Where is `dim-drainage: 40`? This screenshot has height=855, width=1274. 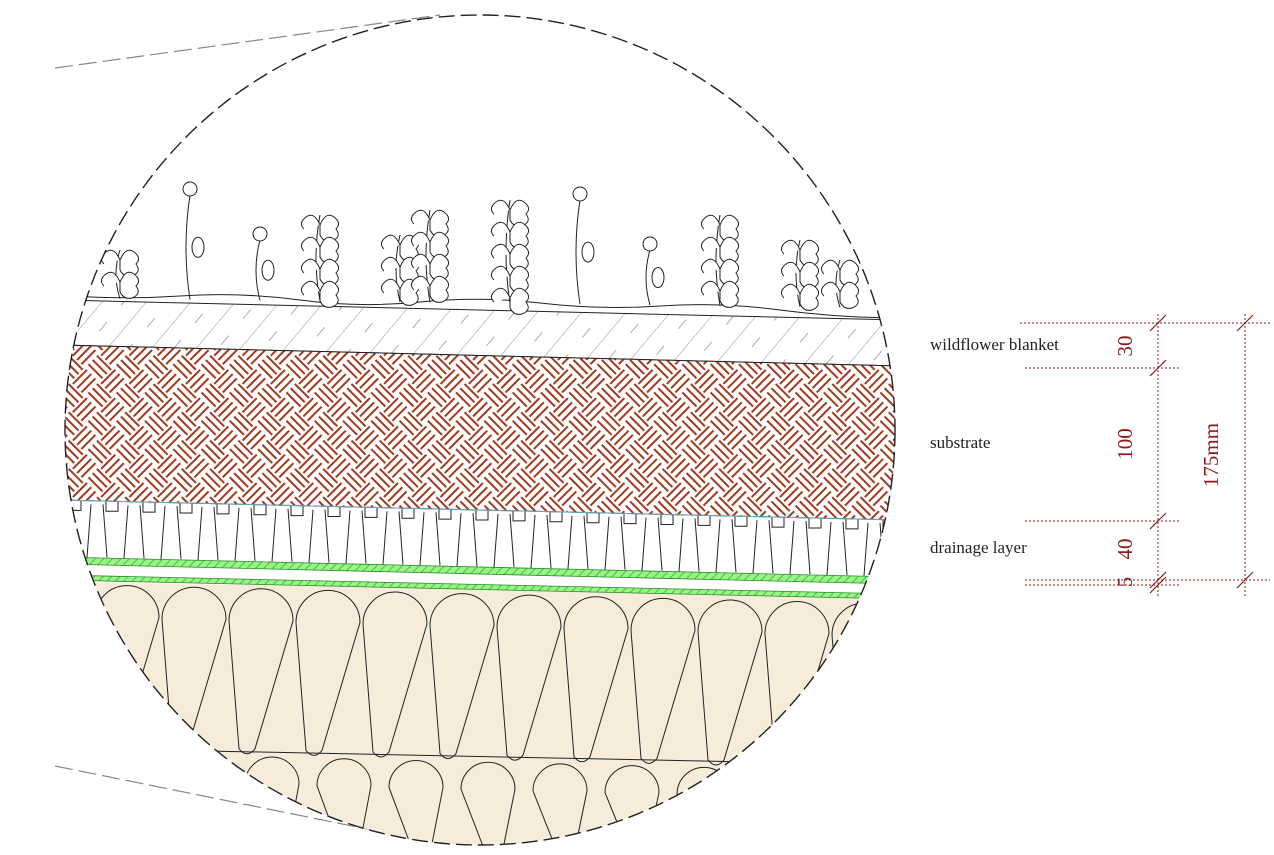 dim-drainage: 40 is located at coordinates (1125, 549).